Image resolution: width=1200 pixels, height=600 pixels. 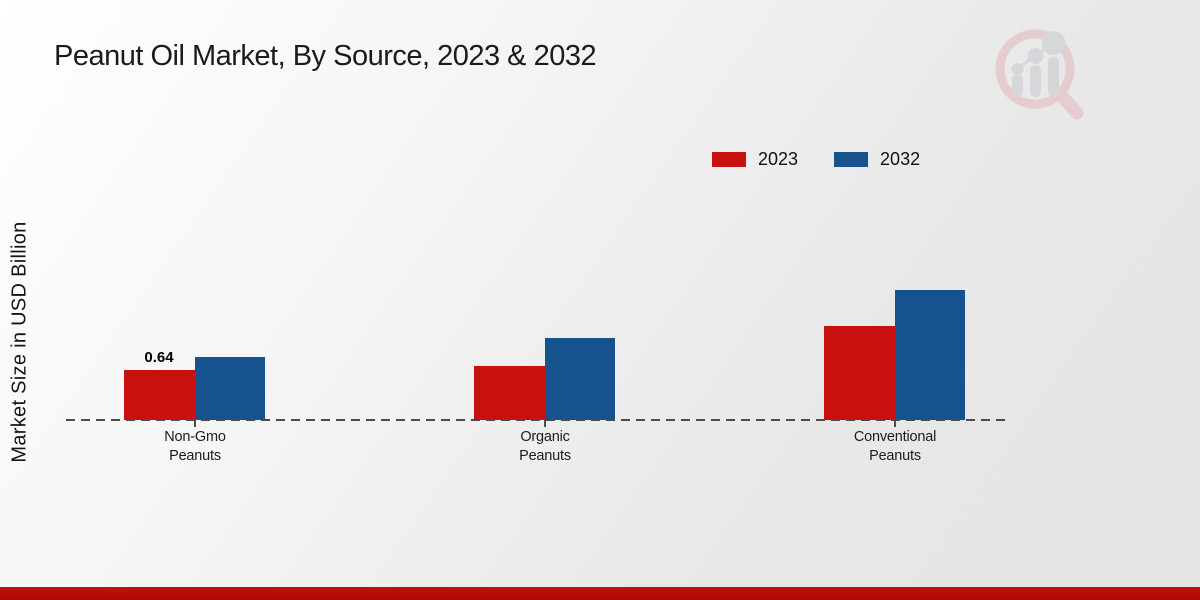 I want to click on magnifier-bar-chart-logo-icon, so click(x=1039, y=74).